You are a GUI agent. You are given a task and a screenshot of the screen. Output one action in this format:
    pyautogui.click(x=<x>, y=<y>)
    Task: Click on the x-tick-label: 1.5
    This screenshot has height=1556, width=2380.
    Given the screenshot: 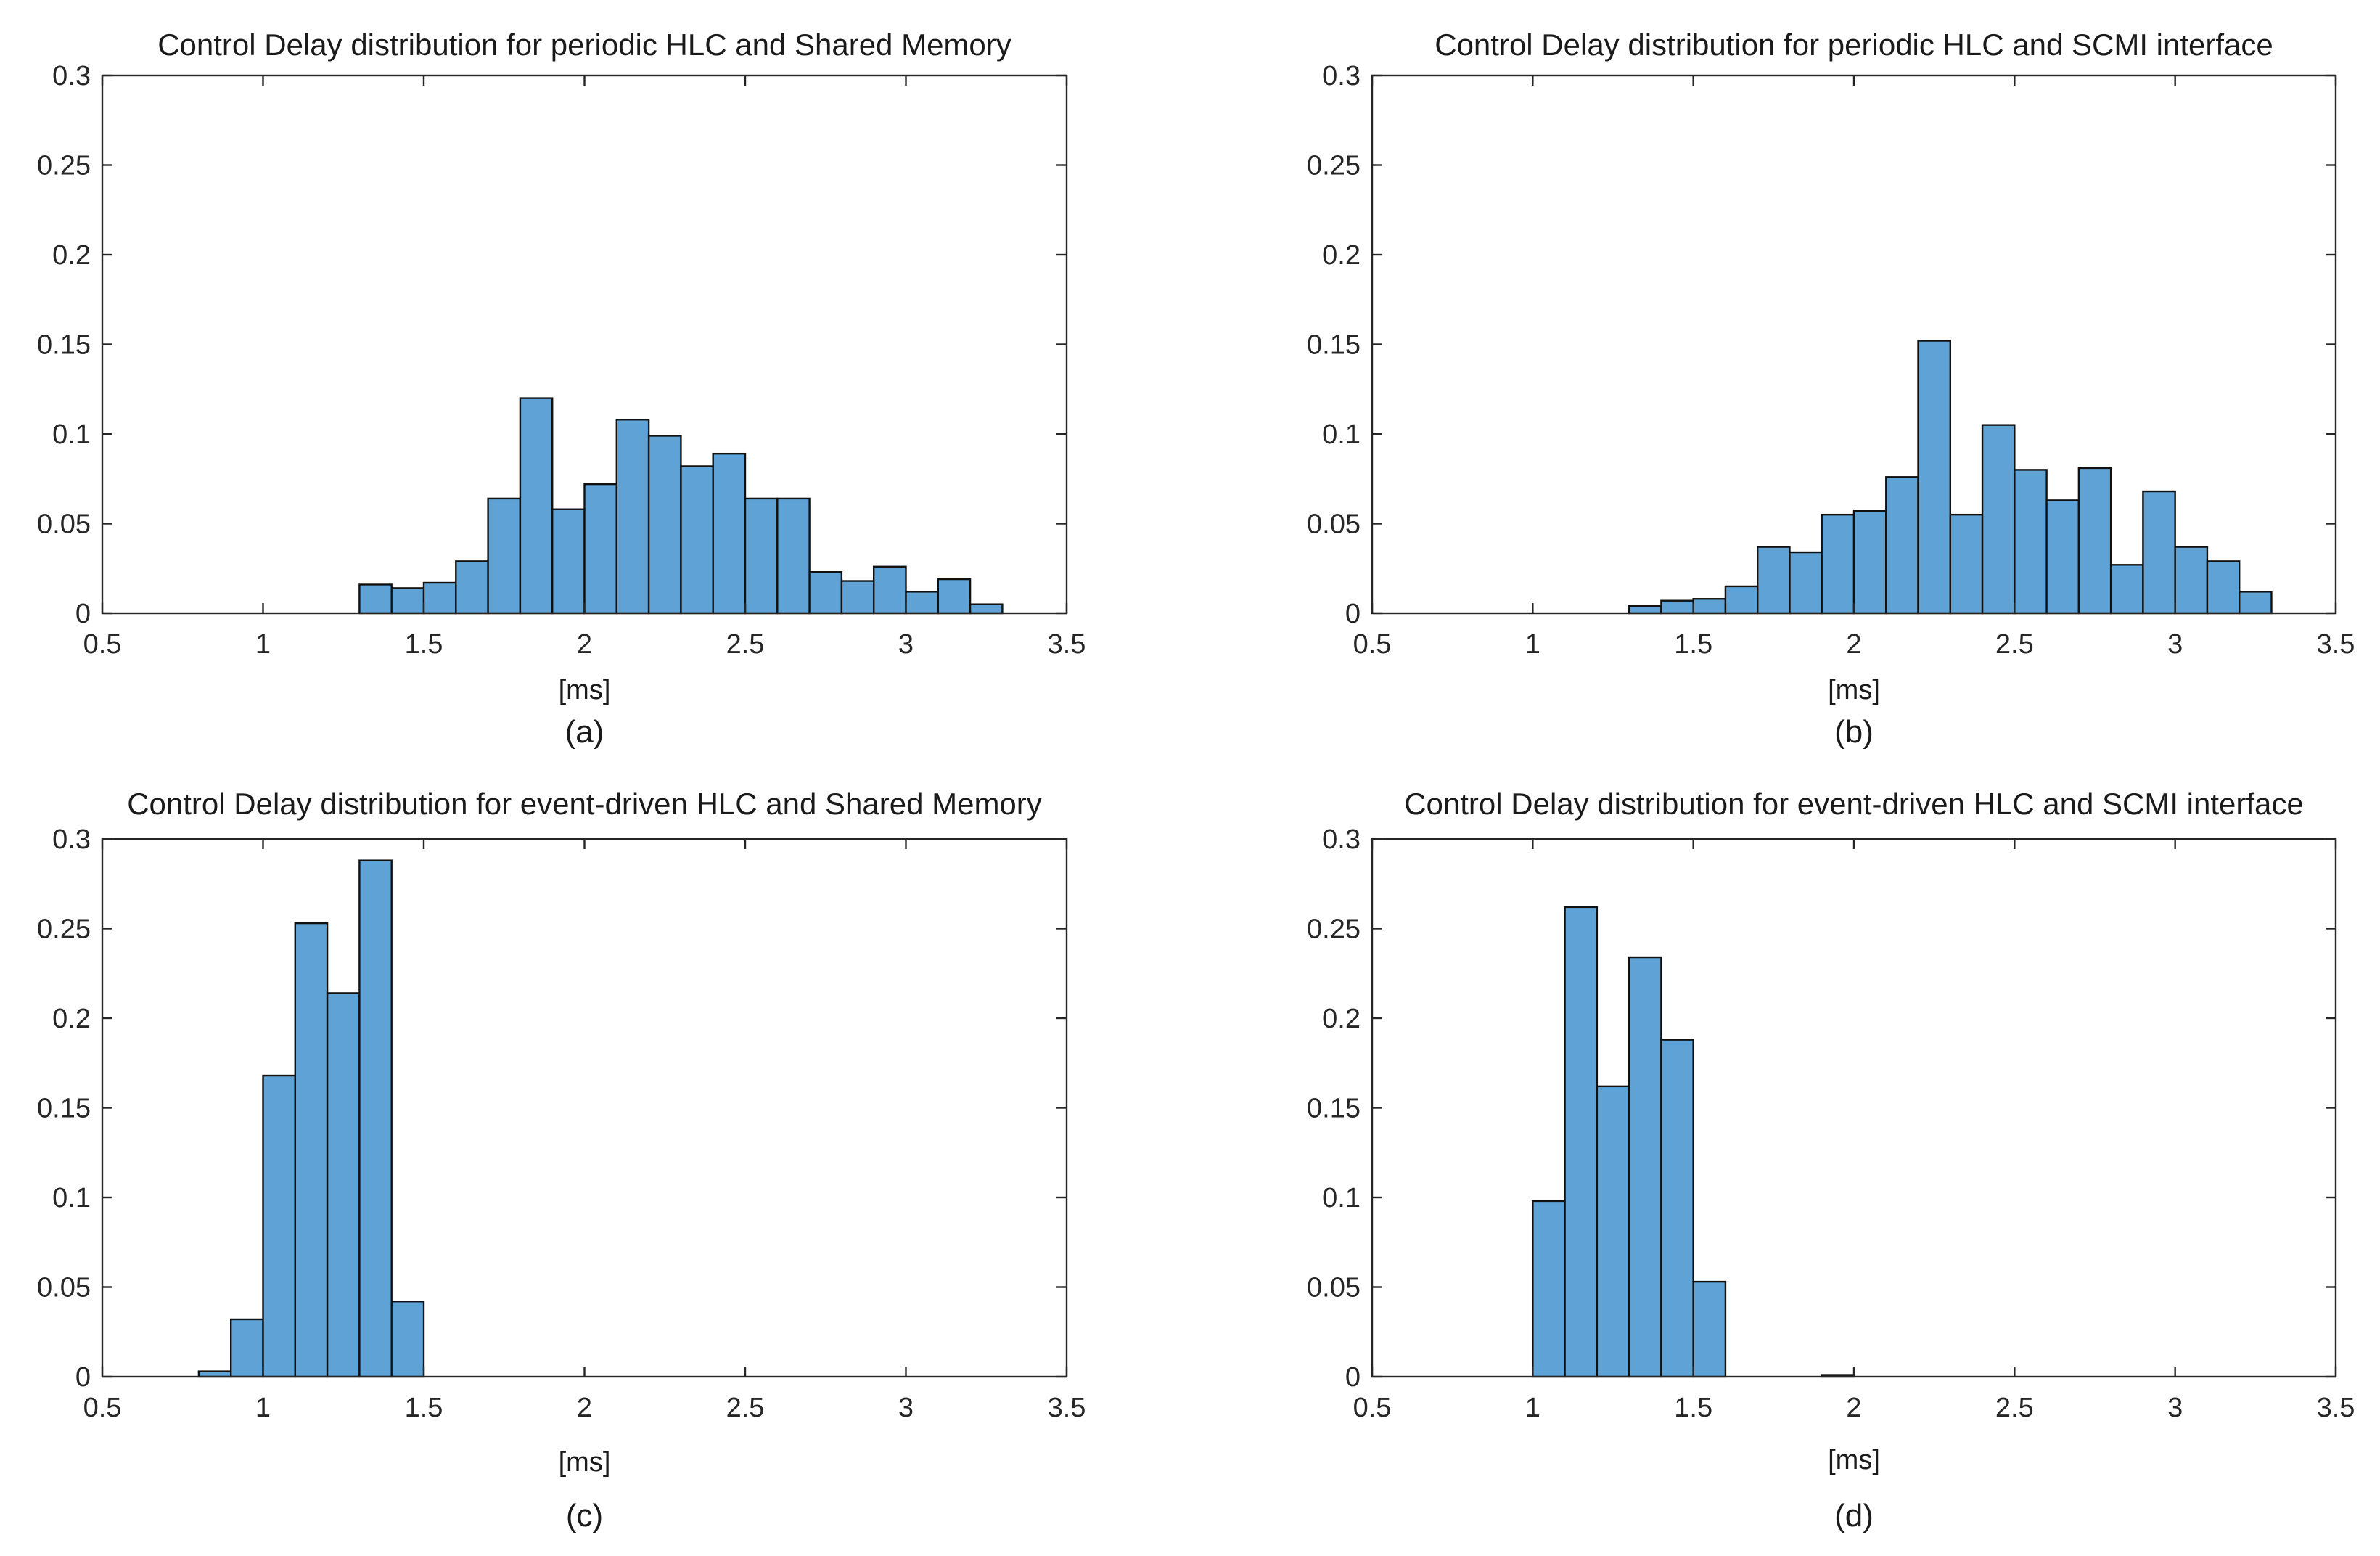 What is the action you would take?
    pyautogui.click(x=1693, y=1408)
    